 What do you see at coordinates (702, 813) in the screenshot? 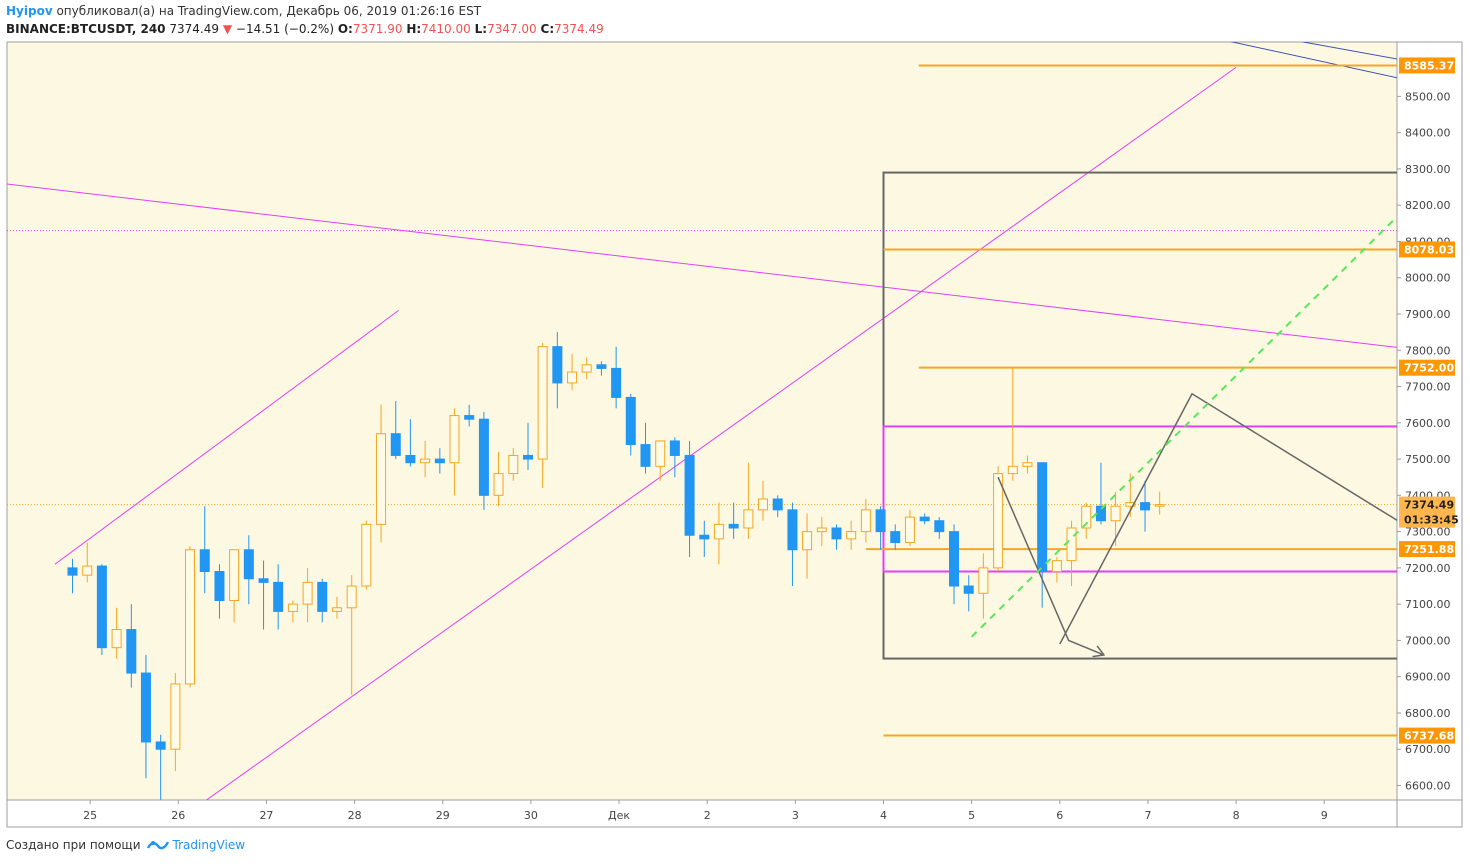
I see `time-axis-bg` at bounding box center [702, 813].